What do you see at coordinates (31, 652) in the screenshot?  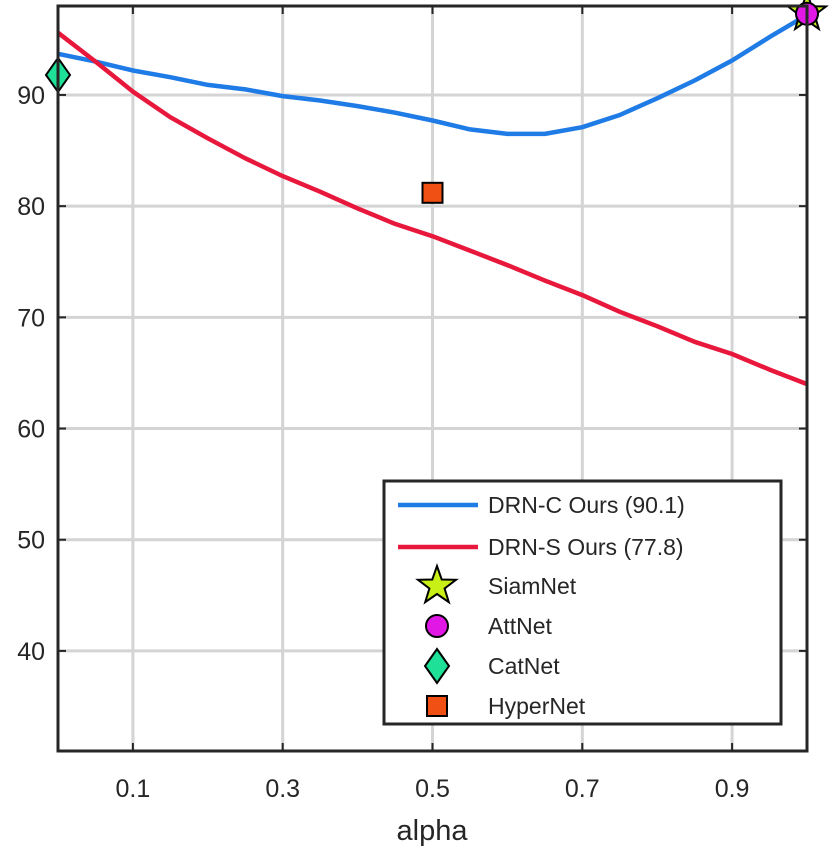 I see `y-tick-label: 40` at bounding box center [31, 652].